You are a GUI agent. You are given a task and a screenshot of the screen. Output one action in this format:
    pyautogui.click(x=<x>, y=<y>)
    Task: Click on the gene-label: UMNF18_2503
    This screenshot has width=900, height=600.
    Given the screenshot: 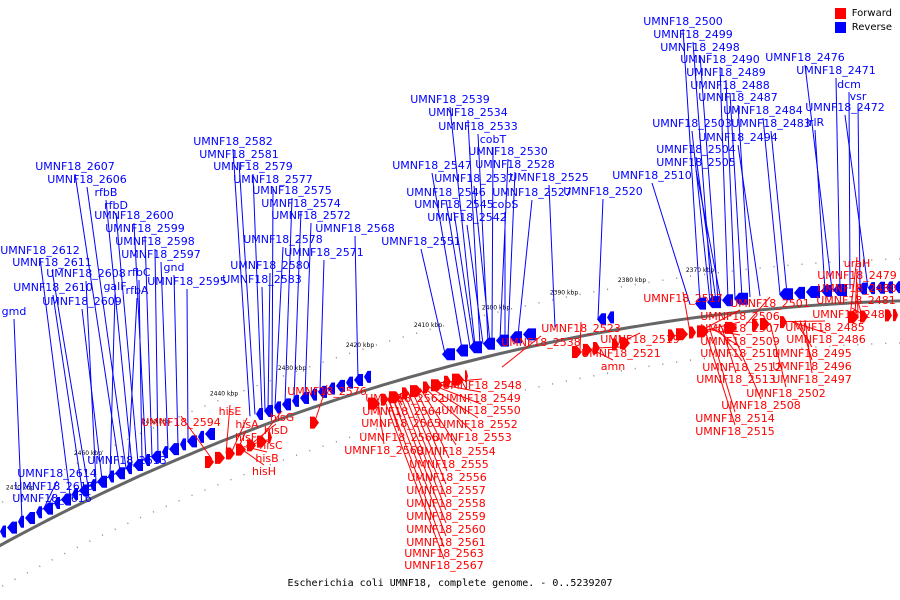 What is the action you would take?
    pyautogui.click(x=692, y=123)
    